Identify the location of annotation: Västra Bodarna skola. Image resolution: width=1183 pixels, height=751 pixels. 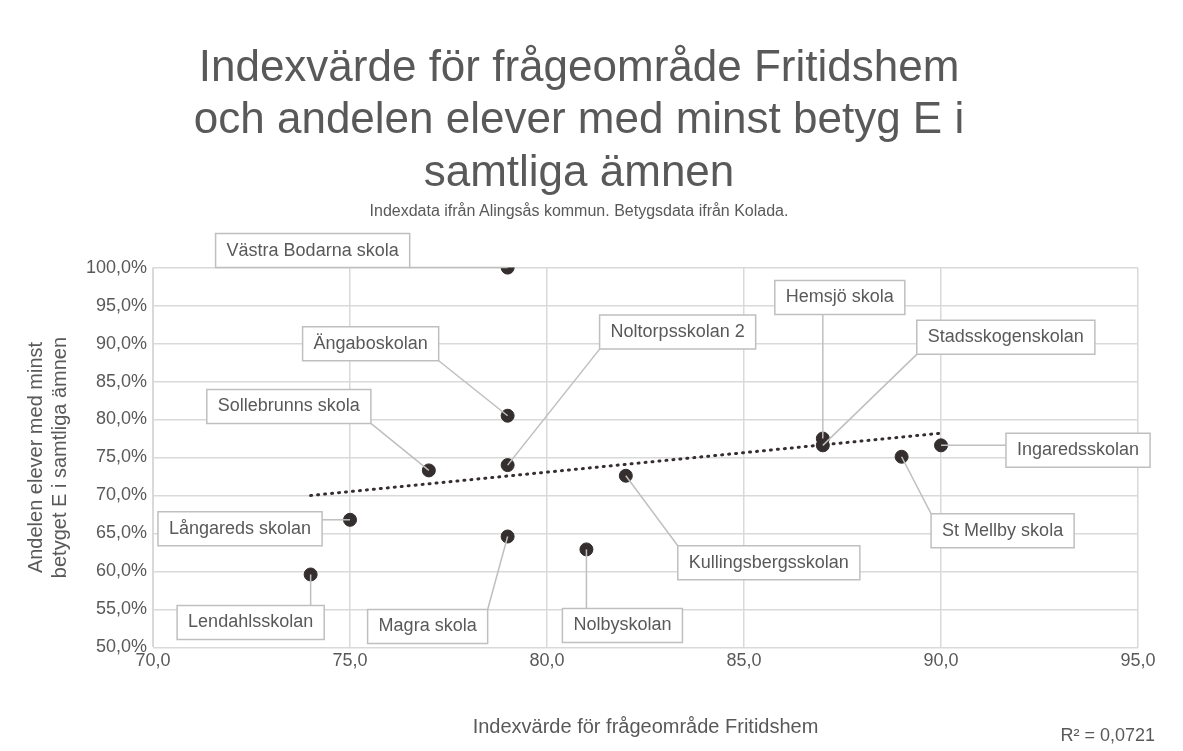
(313, 249).